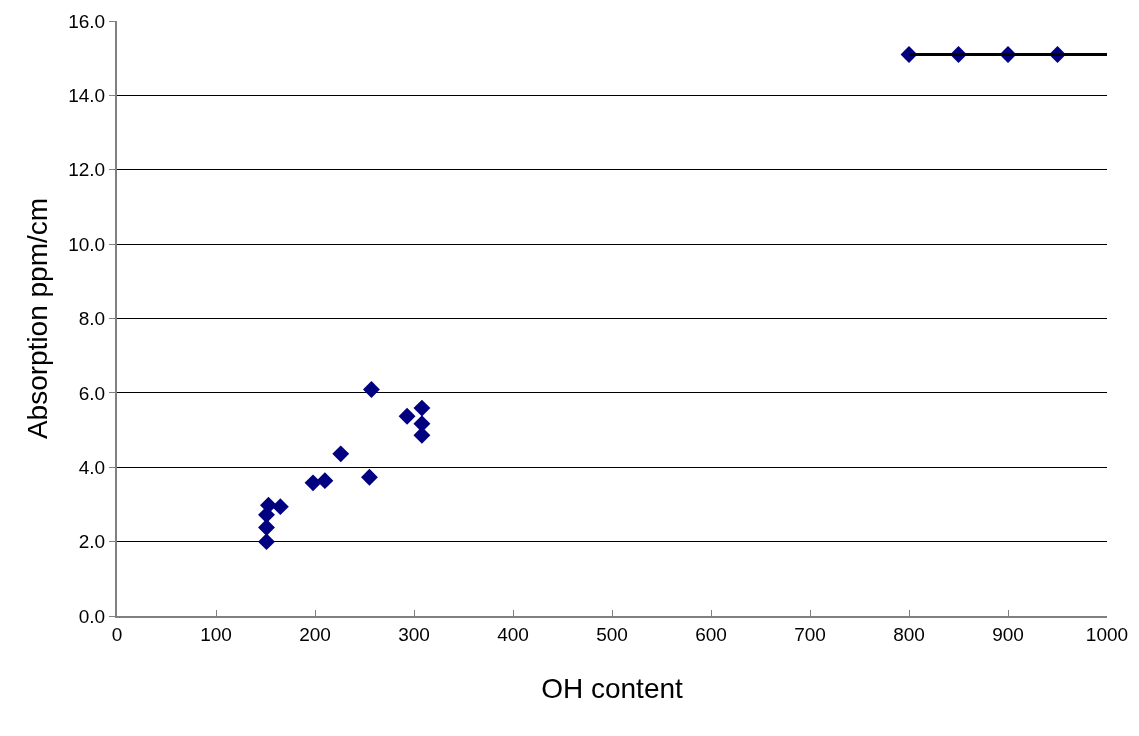 The height and width of the screenshot is (736, 1139). I want to click on x-tick-label: 800, so click(909, 634).